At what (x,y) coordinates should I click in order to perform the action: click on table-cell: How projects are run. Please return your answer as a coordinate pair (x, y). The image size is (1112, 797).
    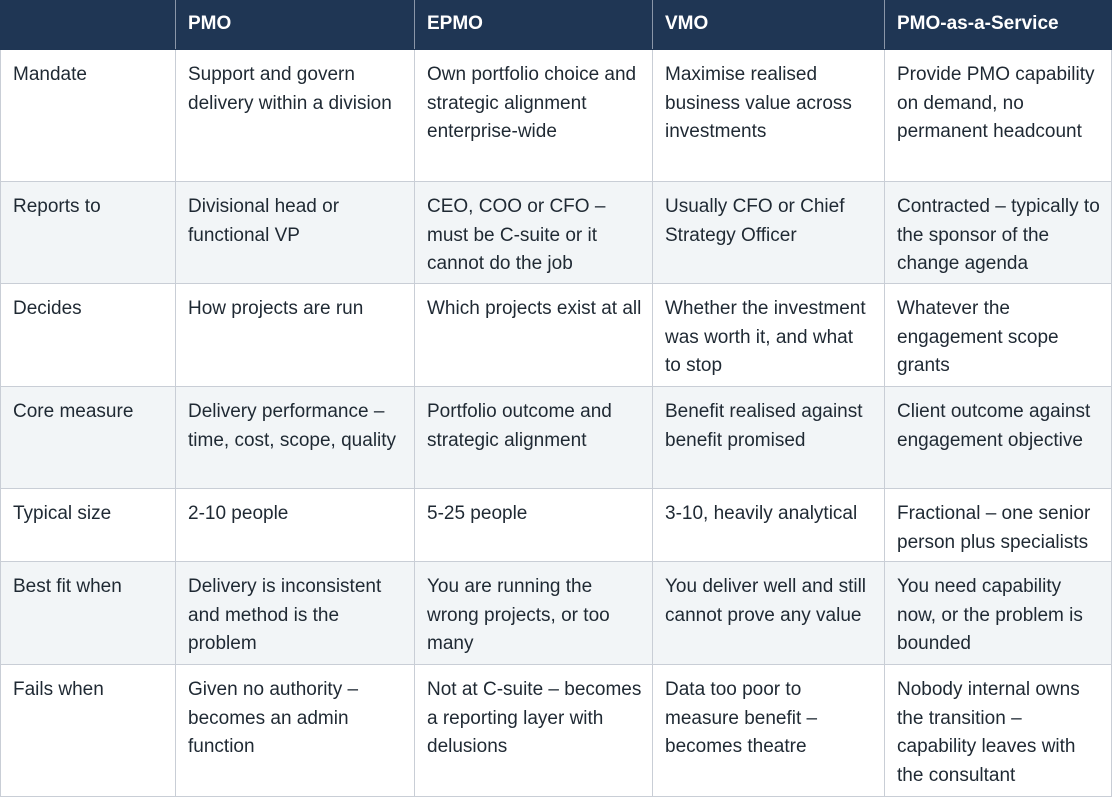
    Looking at the image, I should click on (295, 335).